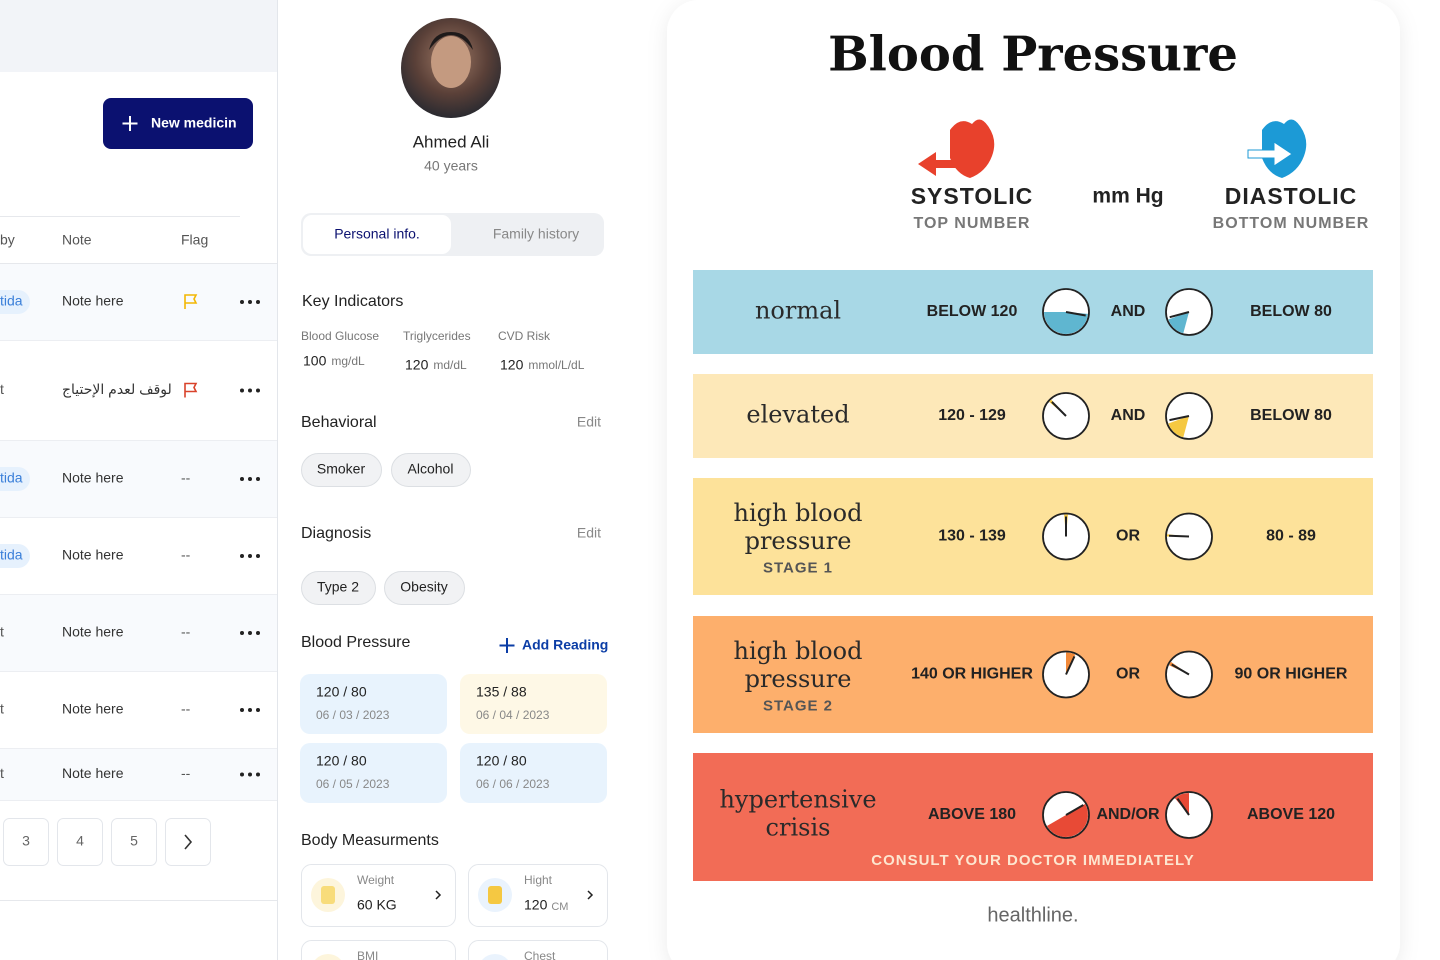 This screenshot has width=1440, height=960. Describe the element at coordinates (451, 141) in the screenshot. I see `patient-name: Ahmed Ali` at that location.